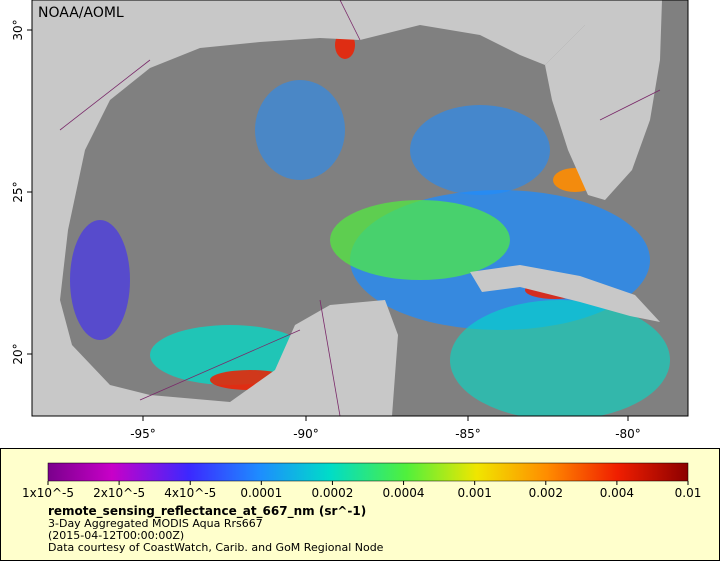  What do you see at coordinates (190, 493) in the screenshot?
I see `colorbar-label: 4x10^-5` at bounding box center [190, 493].